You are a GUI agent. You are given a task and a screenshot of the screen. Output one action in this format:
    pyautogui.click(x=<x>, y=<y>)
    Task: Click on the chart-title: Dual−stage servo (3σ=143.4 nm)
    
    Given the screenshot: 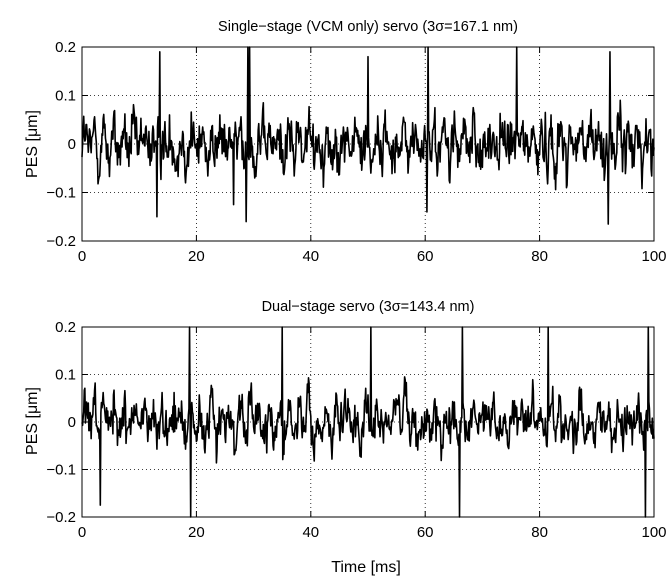 What is the action you would take?
    pyautogui.click(x=368, y=307)
    